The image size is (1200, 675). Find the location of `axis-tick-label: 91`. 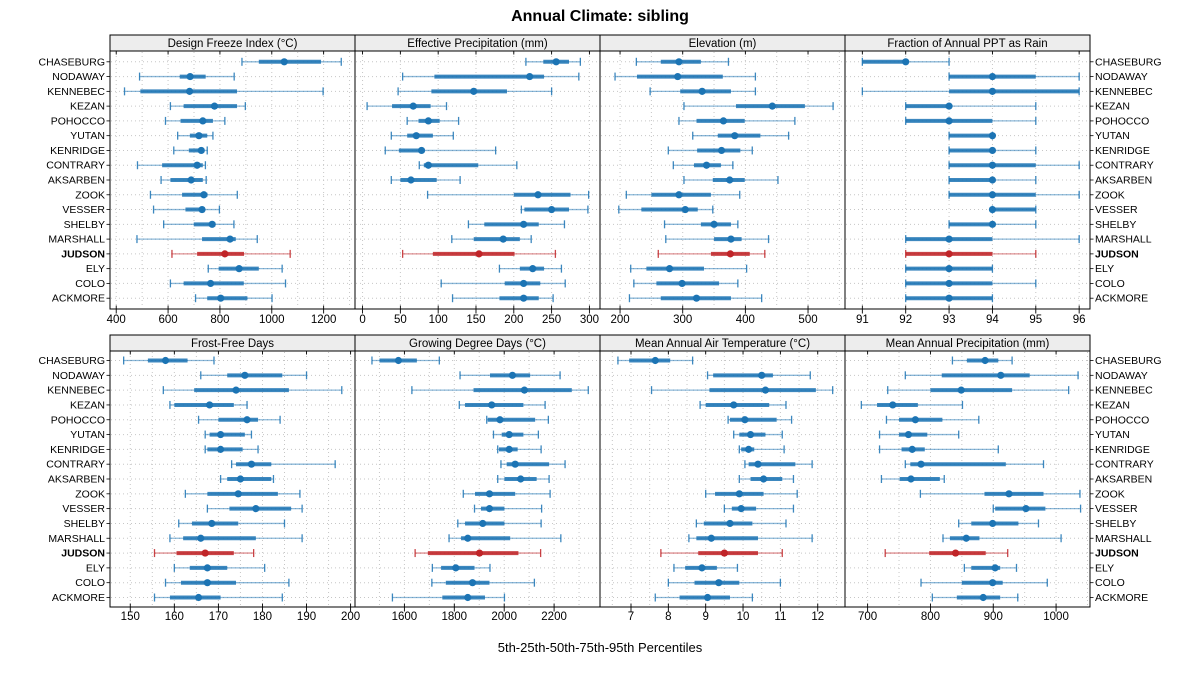

axis-tick-label: 91 is located at coordinates (862, 320).